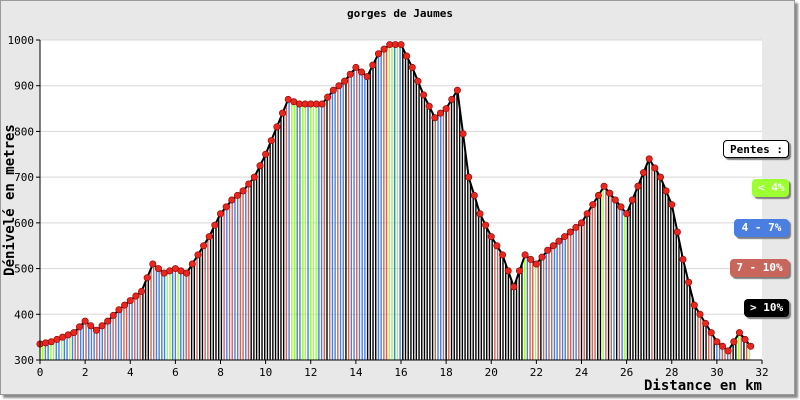 This screenshot has height=400, width=800. Describe the element at coordinates (400, 13) in the screenshot. I see `chart-title: gorges de Jaumes` at that location.